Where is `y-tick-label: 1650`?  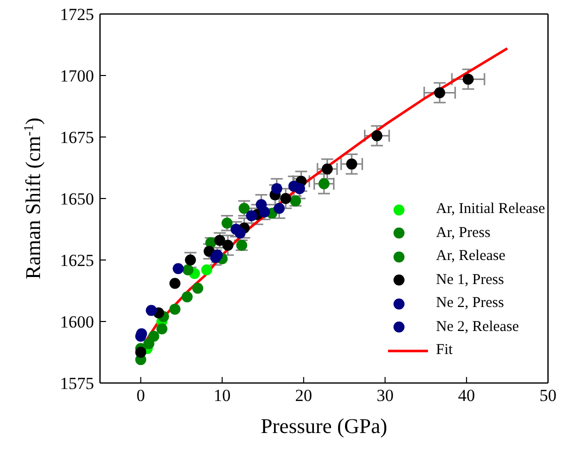 y-tick-label: 1650 is located at coordinates (77, 199).